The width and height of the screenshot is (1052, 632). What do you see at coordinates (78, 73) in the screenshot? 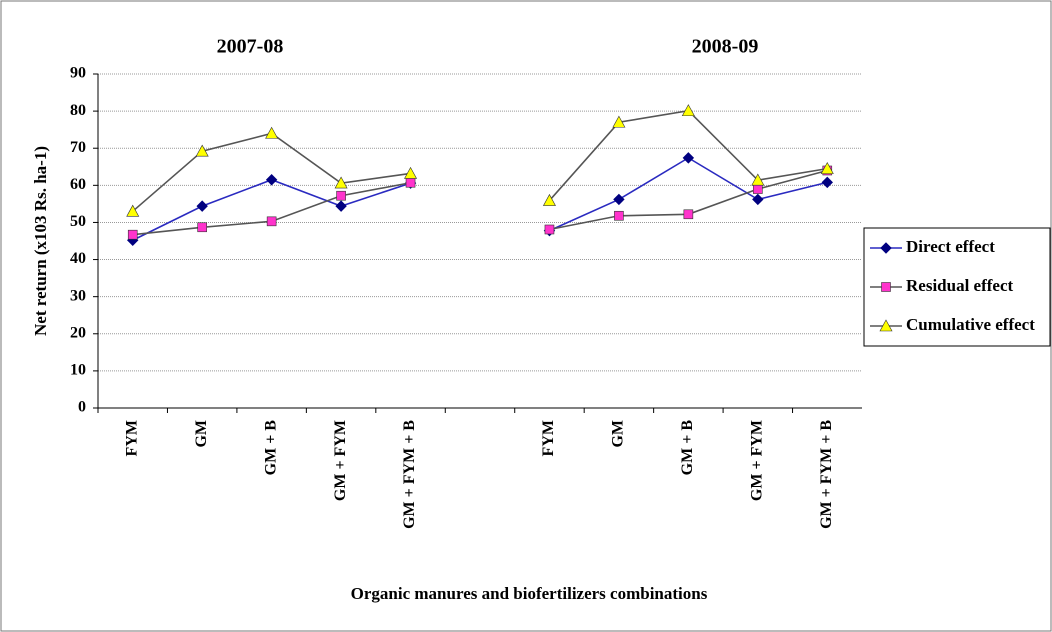
I see `y-tick-label: 90` at bounding box center [78, 73].